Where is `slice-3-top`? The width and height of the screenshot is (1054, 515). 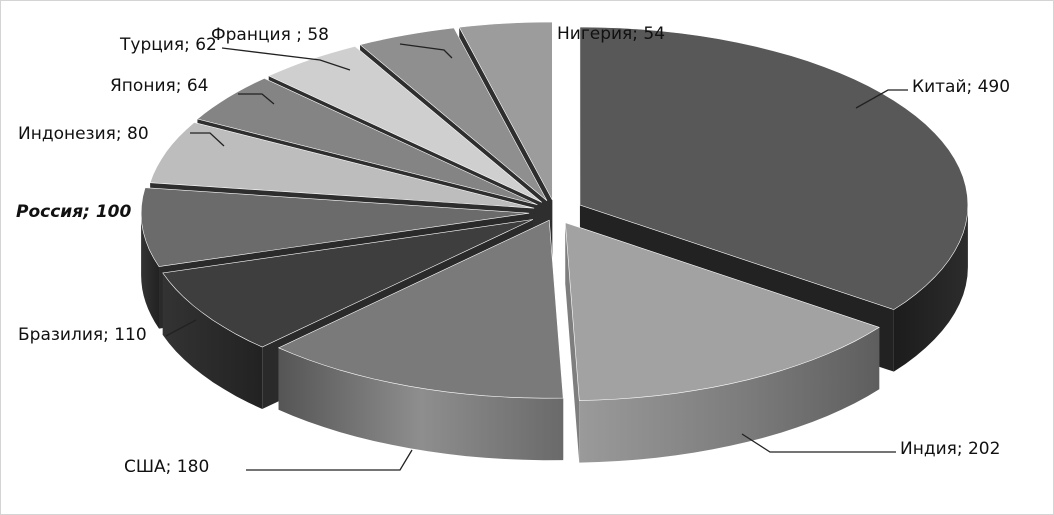 slice-3-top is located at coordinates (420, 309).